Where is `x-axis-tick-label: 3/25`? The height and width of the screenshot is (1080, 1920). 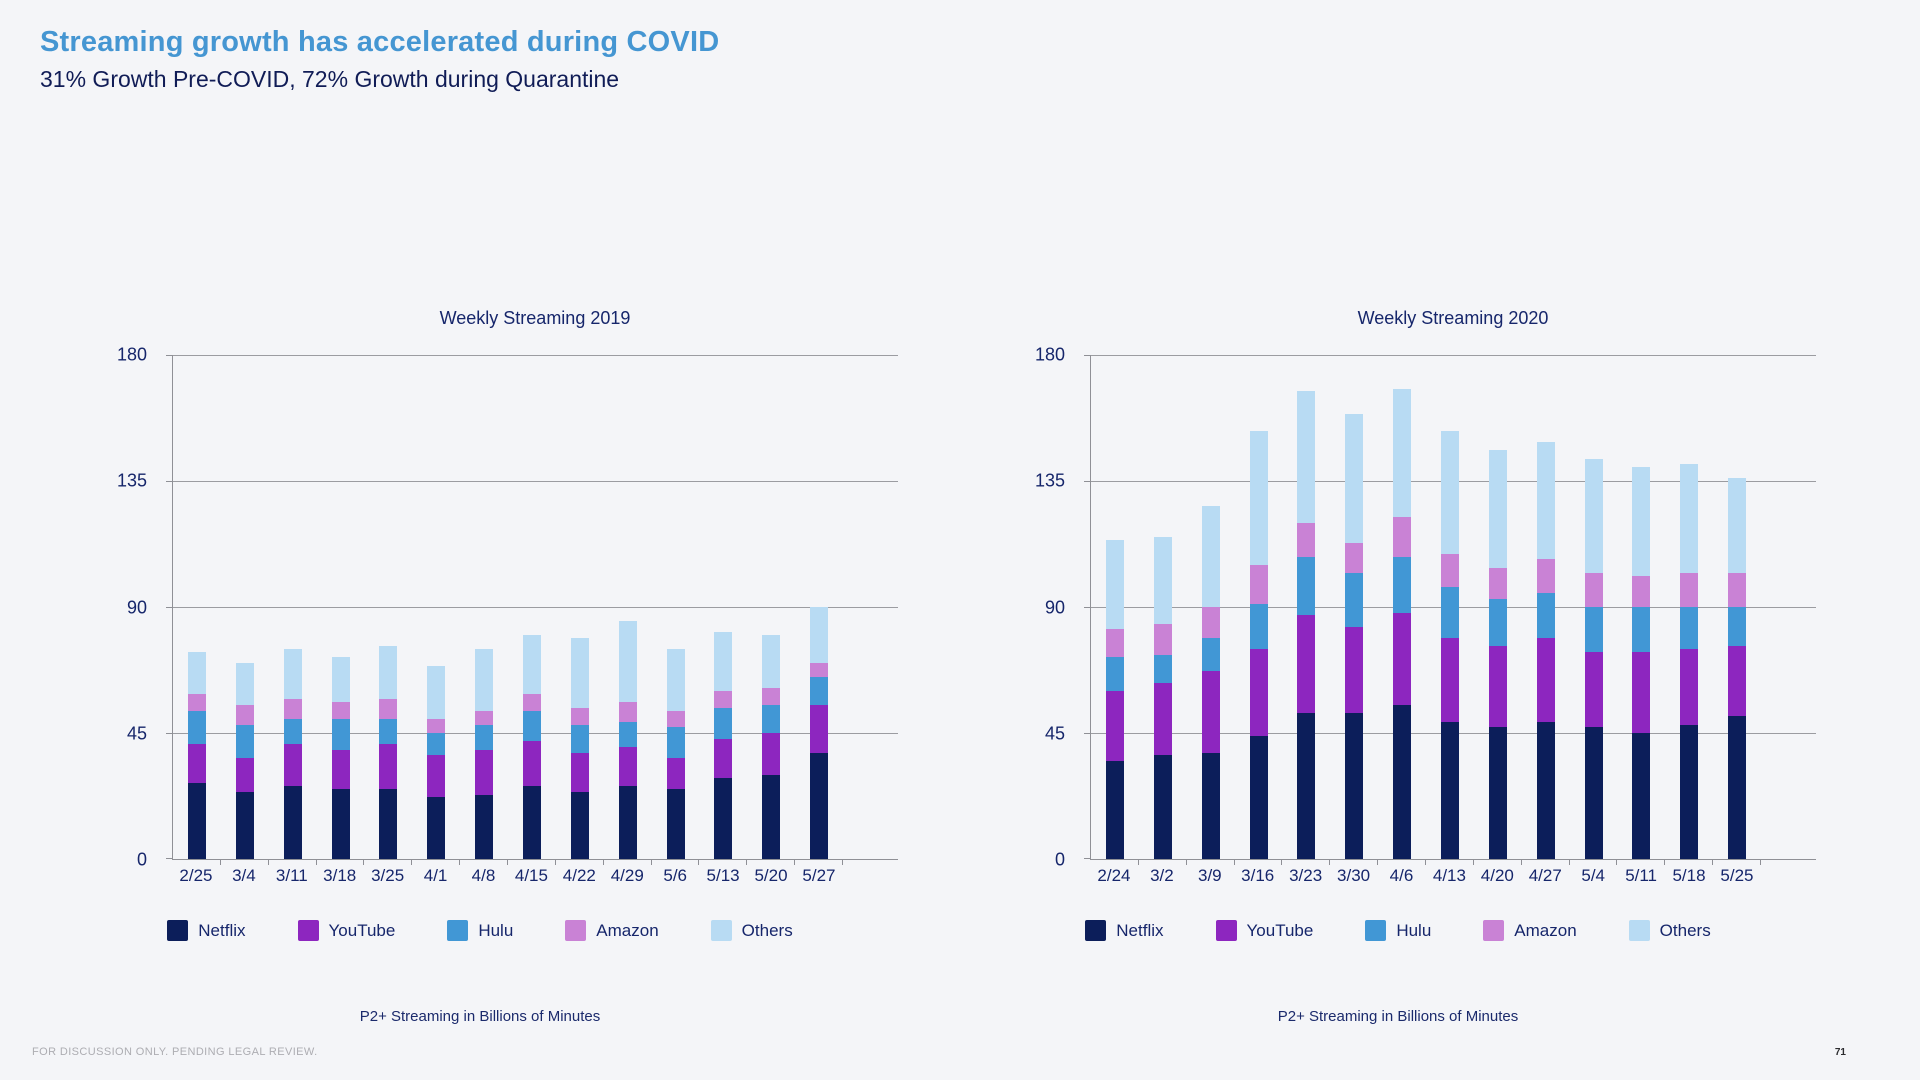 x-axis-tick-label: 3/25 is located at coordinates (388, 875).